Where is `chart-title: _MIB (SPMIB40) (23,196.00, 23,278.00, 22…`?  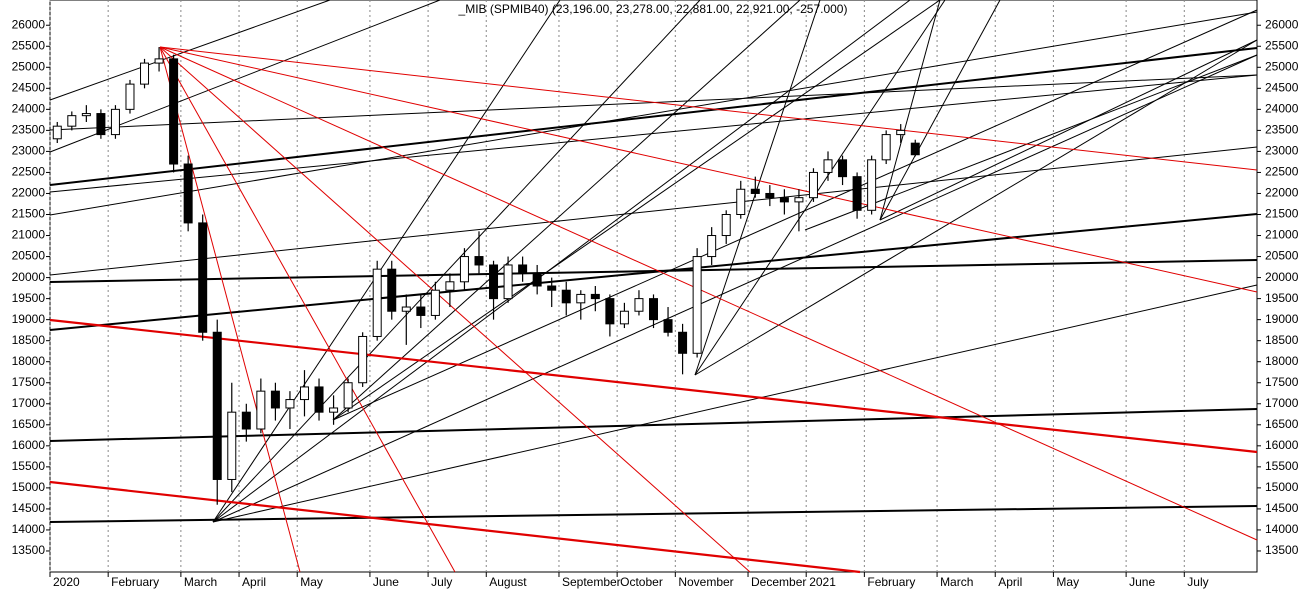
chart-title: _MIB (SPMIB40) (23,196.00, 23,278.00, 22… is located at coordinates (653, 9).